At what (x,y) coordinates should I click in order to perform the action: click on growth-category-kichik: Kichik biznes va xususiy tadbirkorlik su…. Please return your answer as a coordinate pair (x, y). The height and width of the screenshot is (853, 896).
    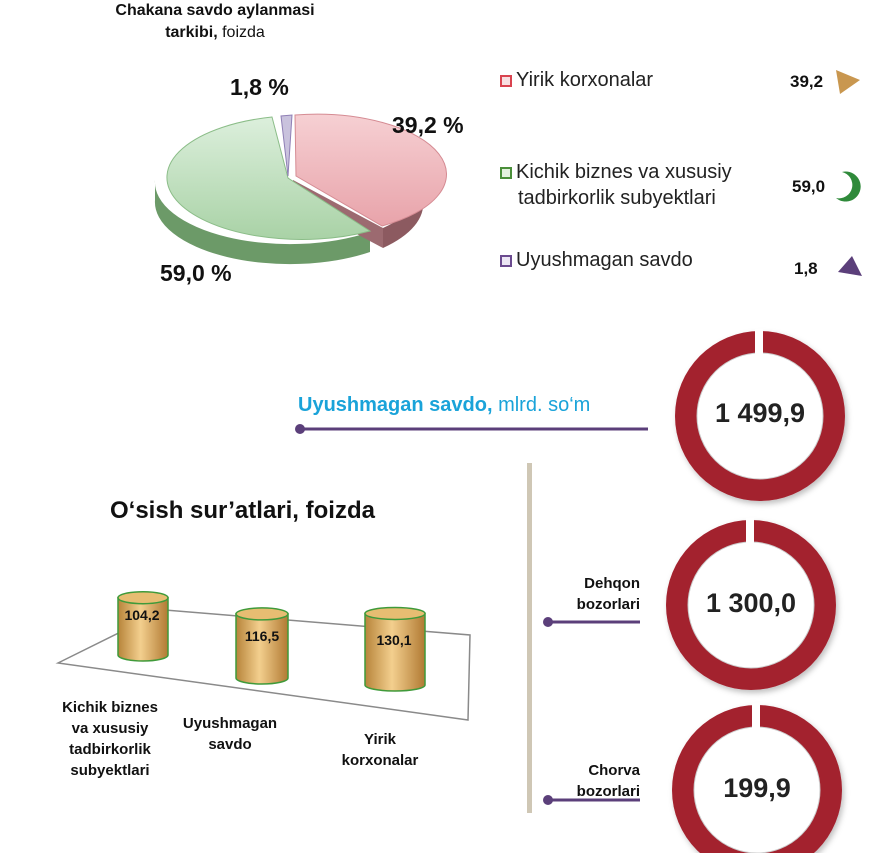
    Looking at the image, I should click on (110, 739).